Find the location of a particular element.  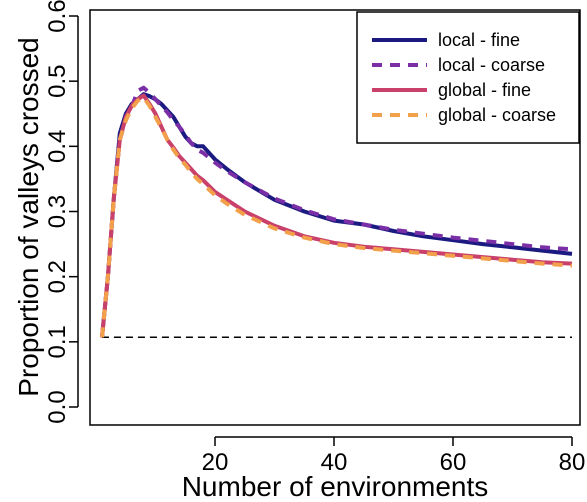

y-tick-label: 0.4 is located at coordinates (57, 146).